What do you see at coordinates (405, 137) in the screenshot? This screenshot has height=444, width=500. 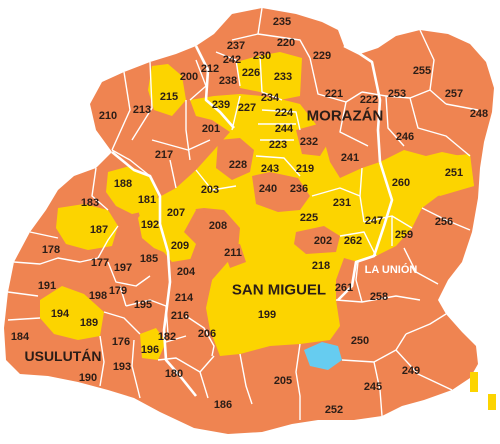 I see `municipality-label: 246` at bounding box center [405, 137].